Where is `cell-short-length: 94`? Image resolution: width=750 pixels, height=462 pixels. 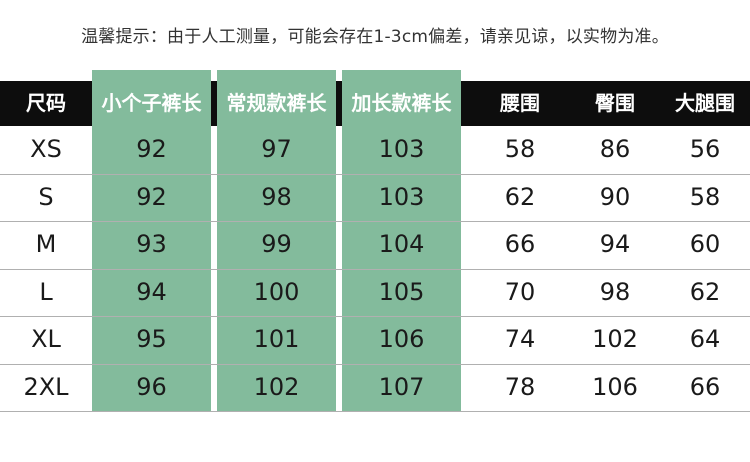
cell-short-length: 94 is located at coordinates (151, 292).